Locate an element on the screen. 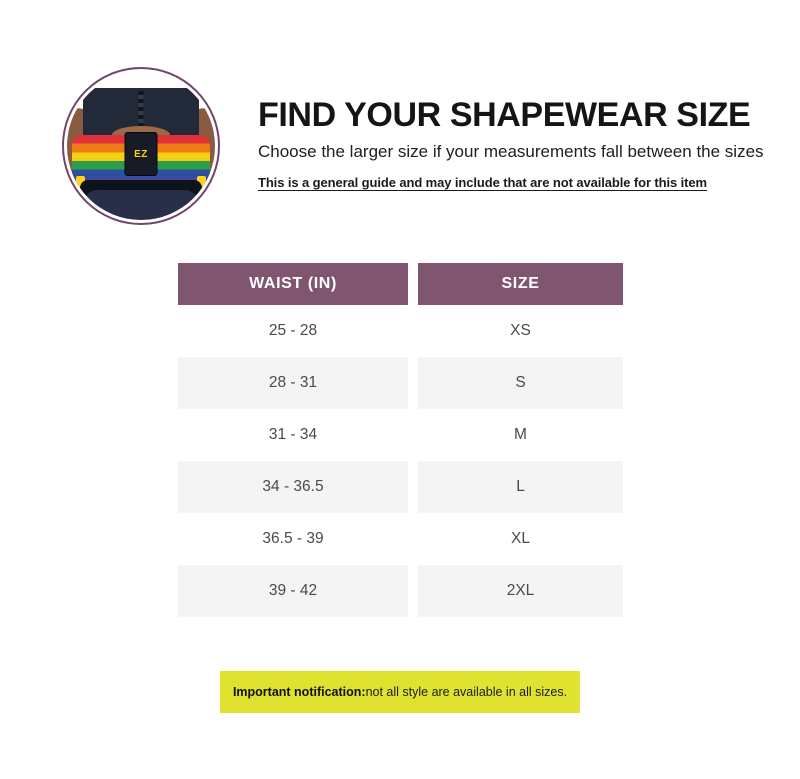 Image resolution: width=800 pixels, height=779 pixels. table-row: 31 - 34 M is located at coordinates (400, 435).